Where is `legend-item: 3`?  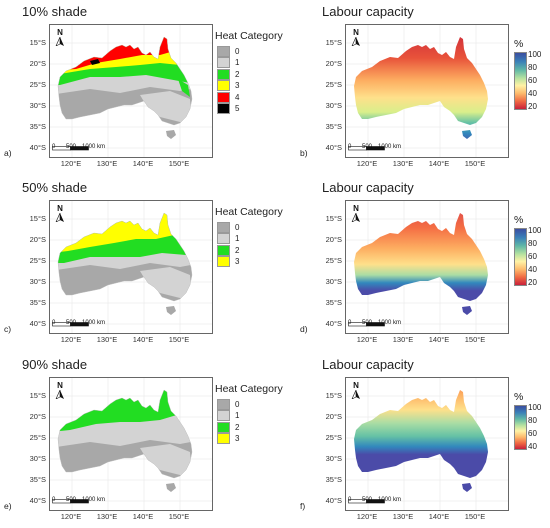
legend-item: 3 is located at coordinates (228, 261).